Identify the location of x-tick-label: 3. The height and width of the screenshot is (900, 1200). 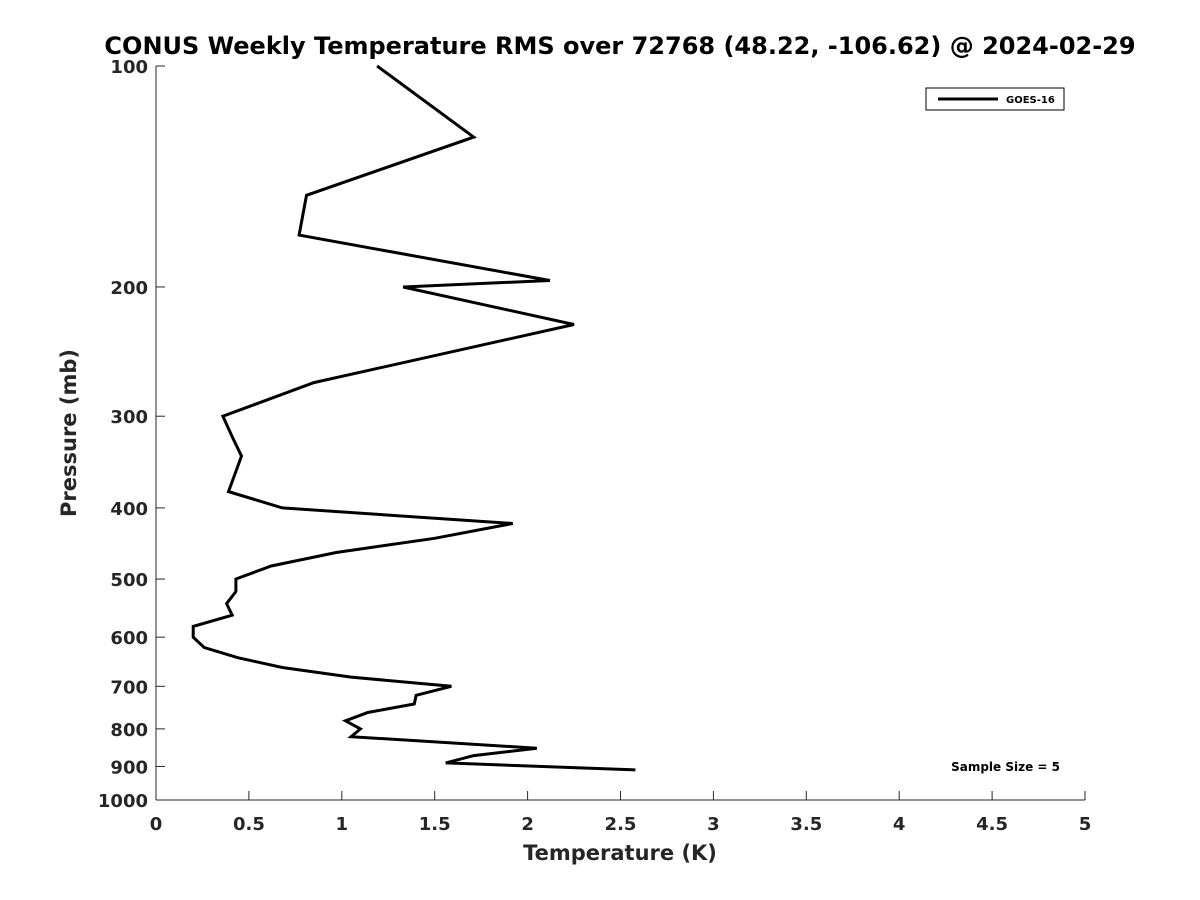
(713, 824).